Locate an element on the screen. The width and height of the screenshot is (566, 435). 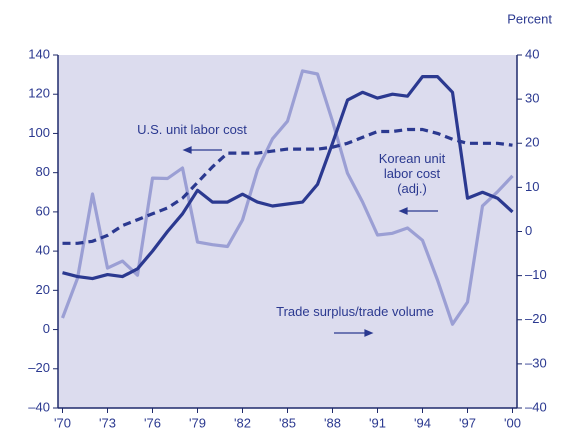
x-tick-label: '73 is located at coordinates (107, 422).